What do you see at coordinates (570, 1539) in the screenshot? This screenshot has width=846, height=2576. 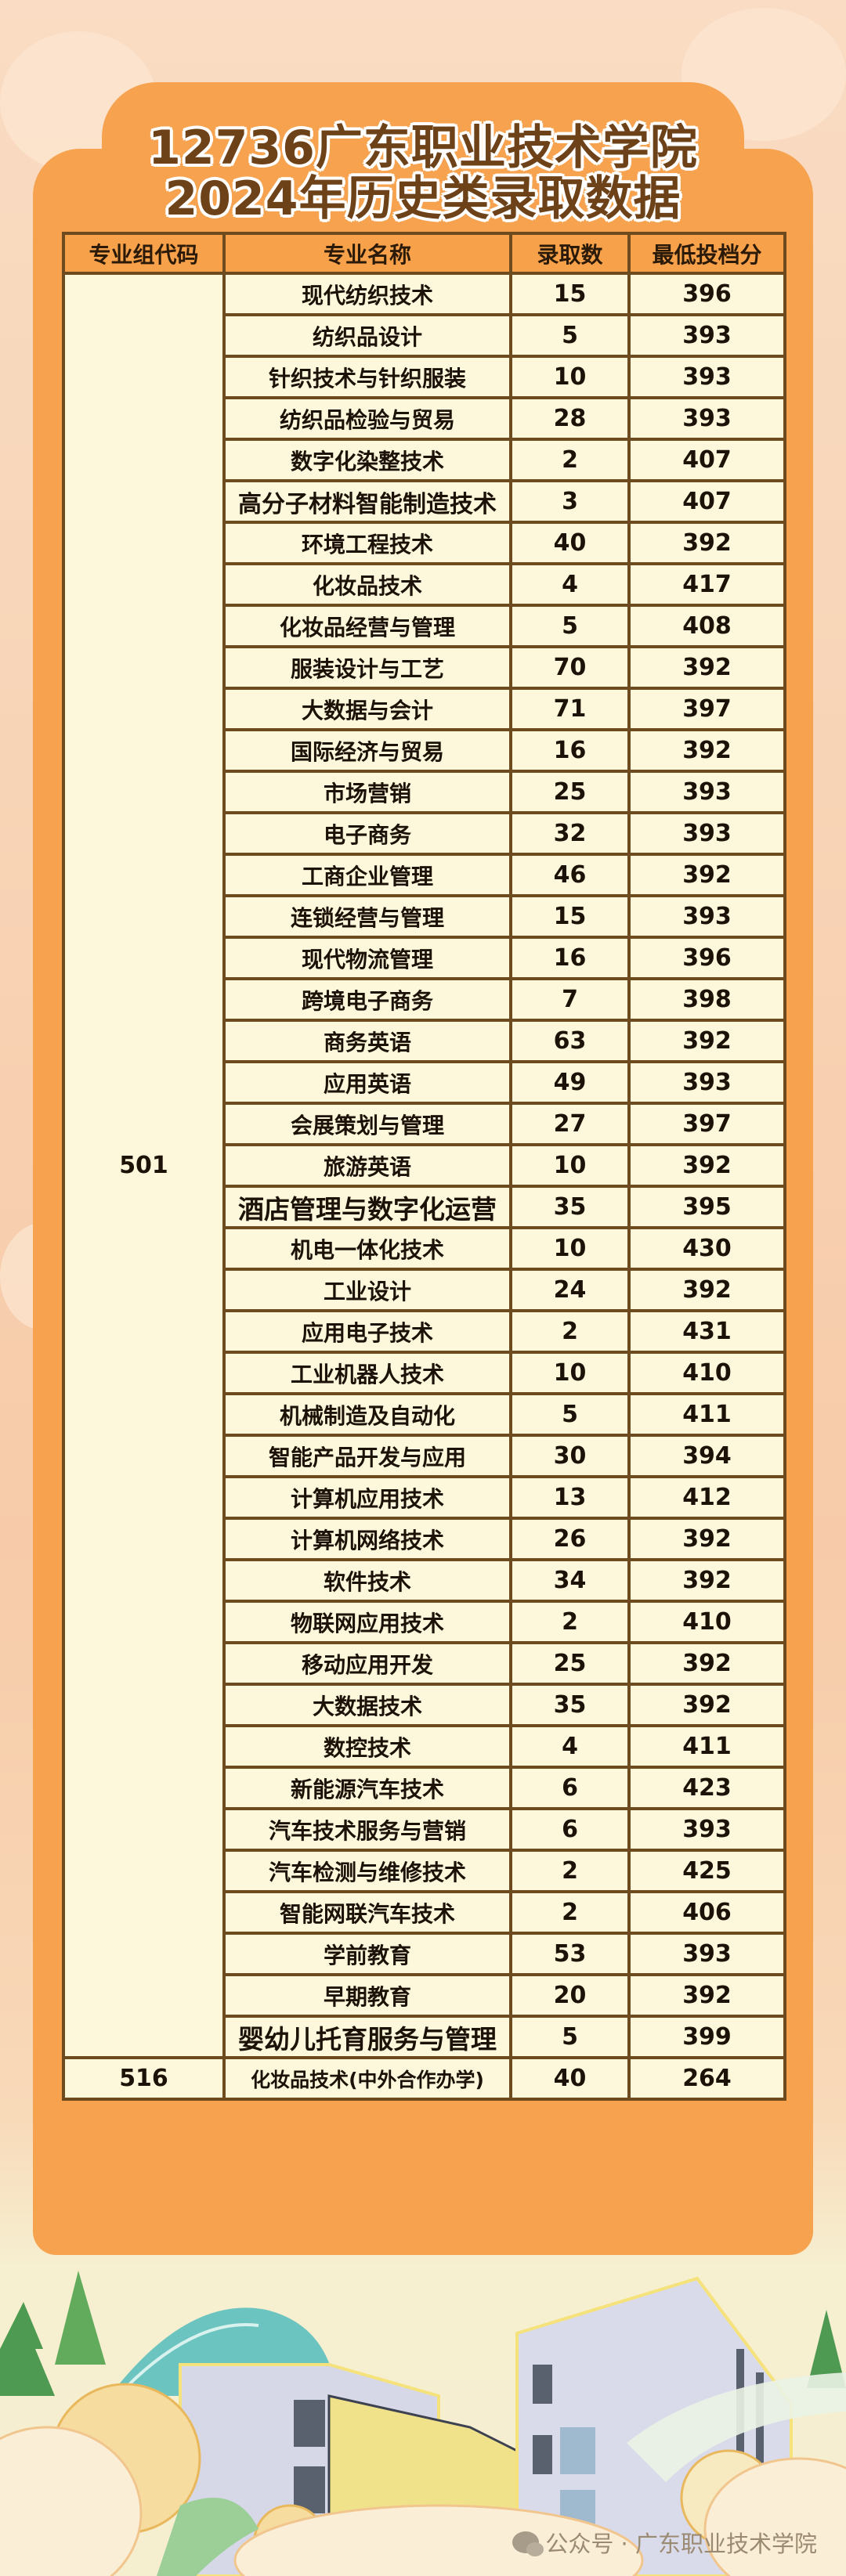 I see `admitted-count-cell: 26` at bounding box center [570, 1539].